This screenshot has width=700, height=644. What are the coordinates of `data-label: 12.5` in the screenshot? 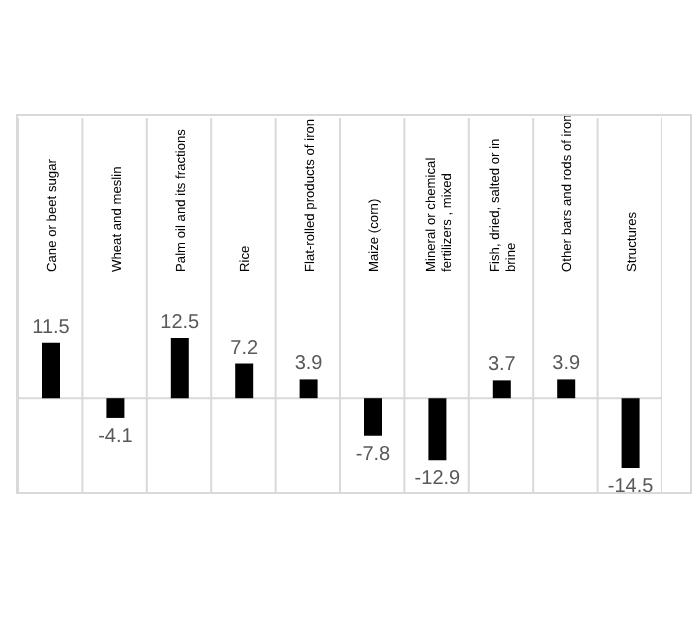 It's located at (180, 323).